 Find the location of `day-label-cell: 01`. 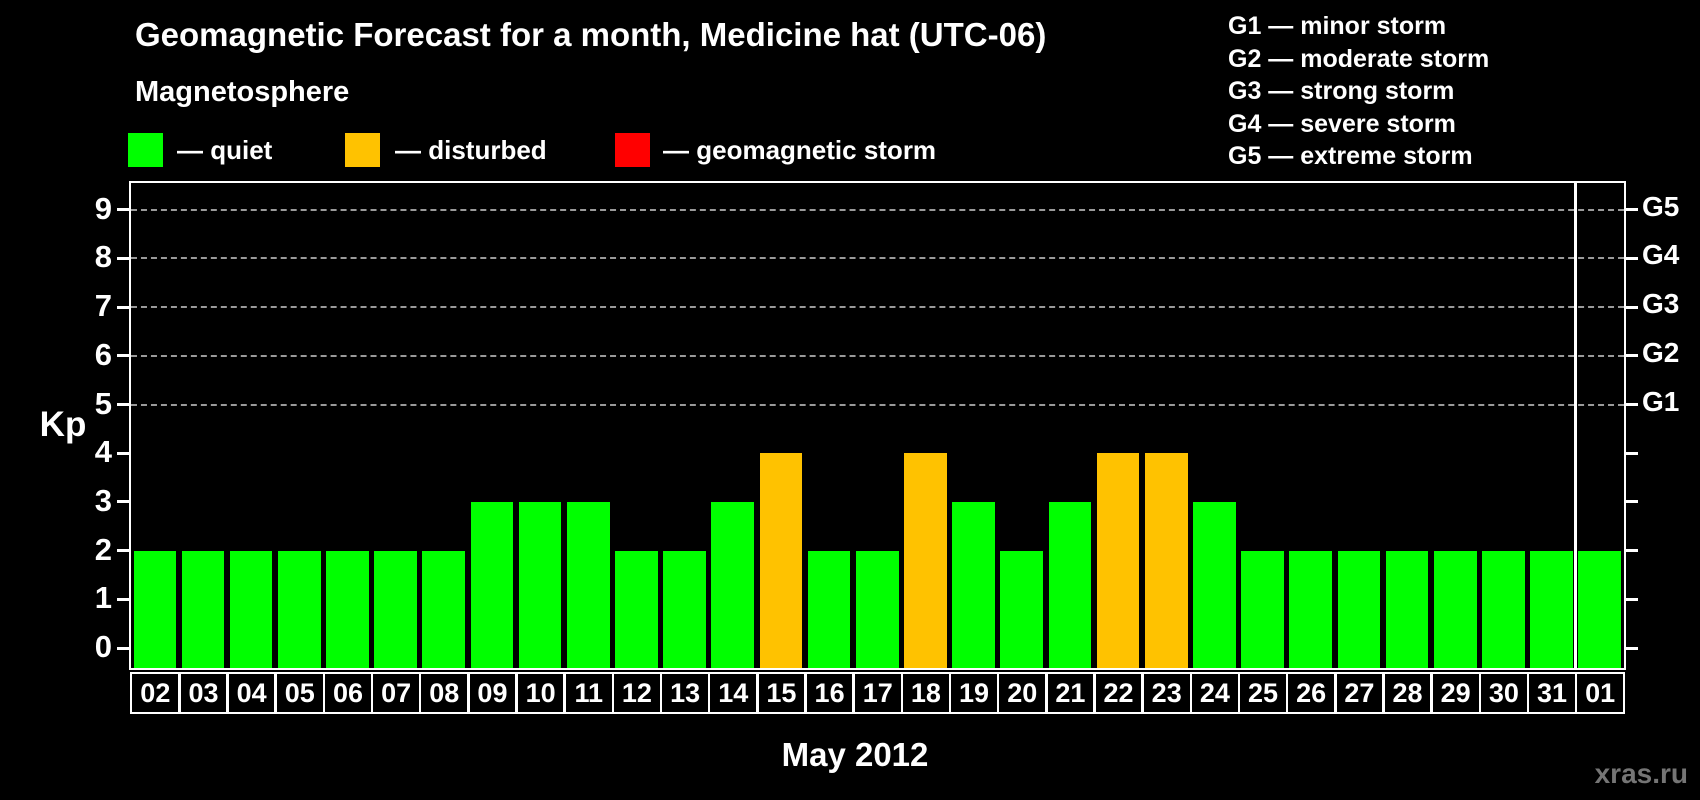

day-label-cell: 01 is located at coordinates (1600, 693).